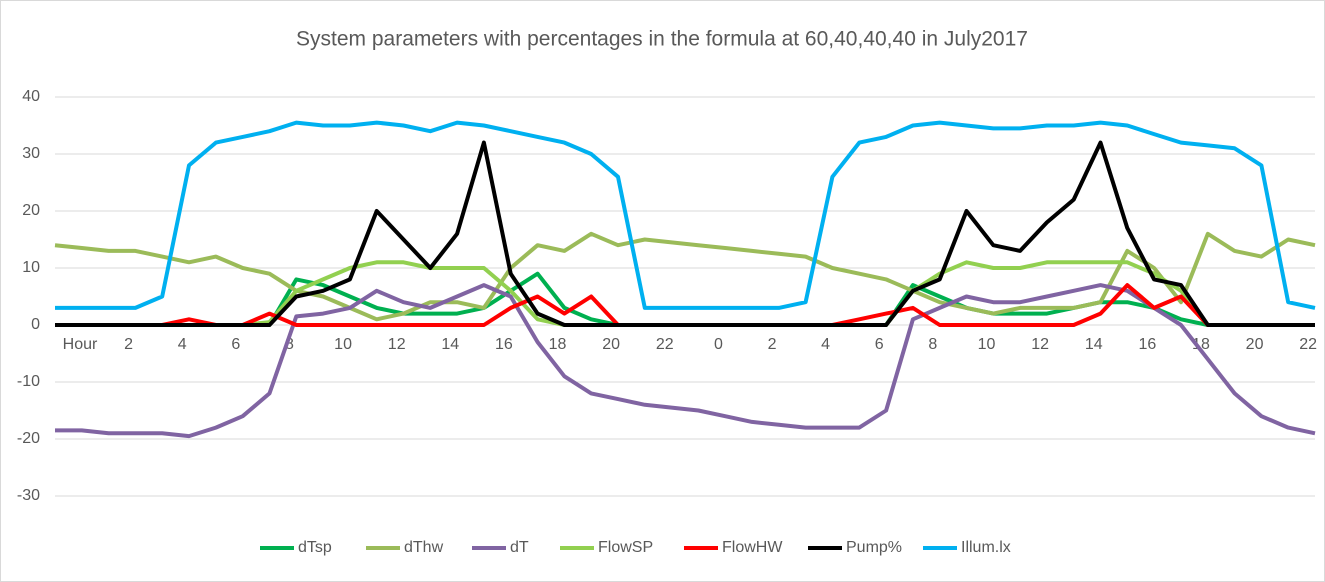 This screenshot has width=1325, height=582. What do you see at coordinates (31, 210) in the screenshot?
I see `y-tick-label: 20` at bounding box center [31, 210].